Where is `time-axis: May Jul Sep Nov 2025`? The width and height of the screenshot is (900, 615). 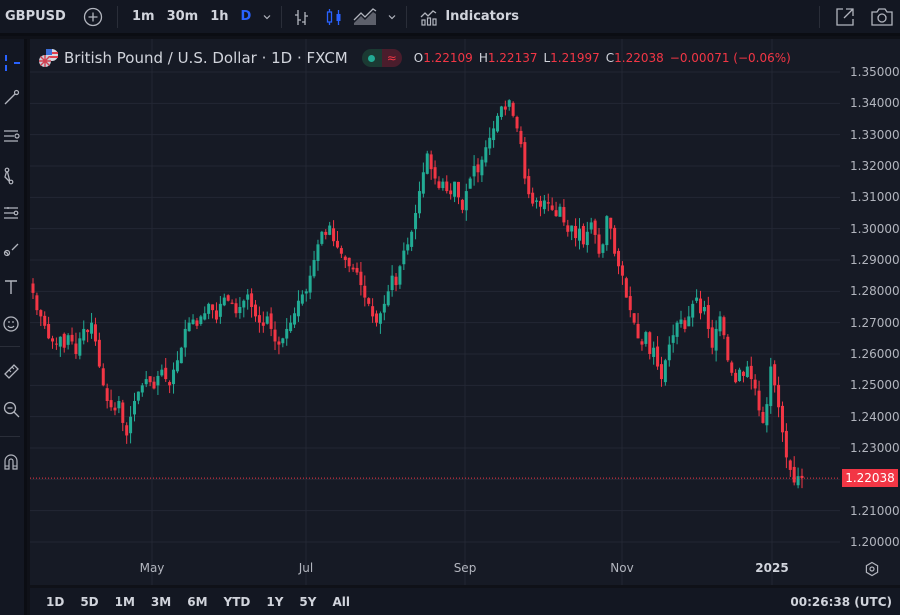 time-axis: May Jul Sep Nov 2025 is located at coordinates (420, 569).